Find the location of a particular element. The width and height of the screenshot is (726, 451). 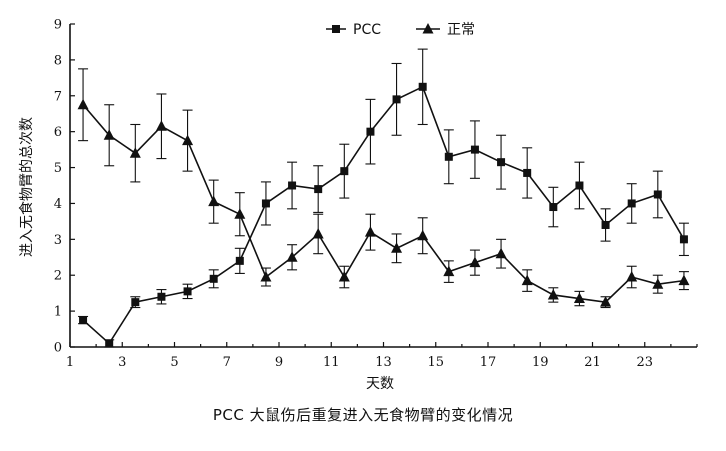

y-tick-label: 2 is located at coordinates (58, 276).